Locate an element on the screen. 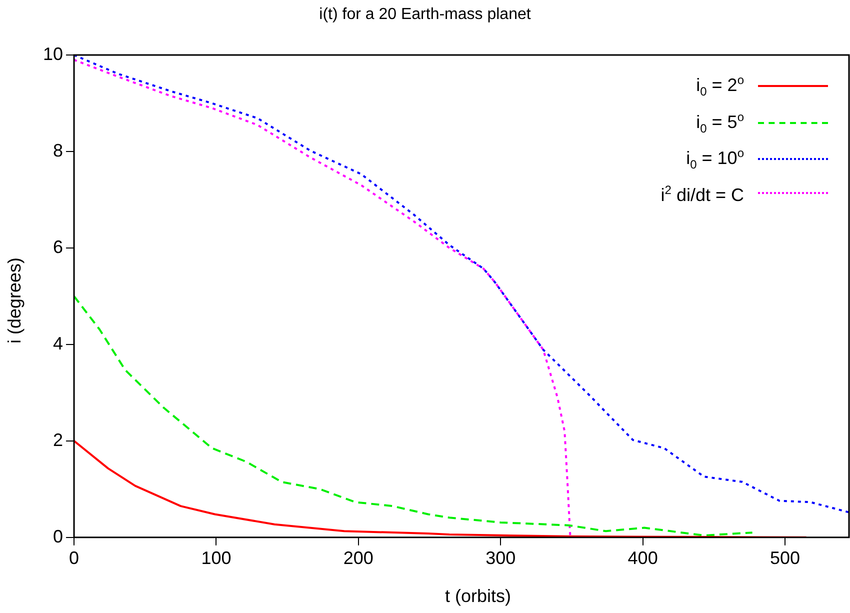  x-tick-label: 300 is located at coordinates (501, 558).